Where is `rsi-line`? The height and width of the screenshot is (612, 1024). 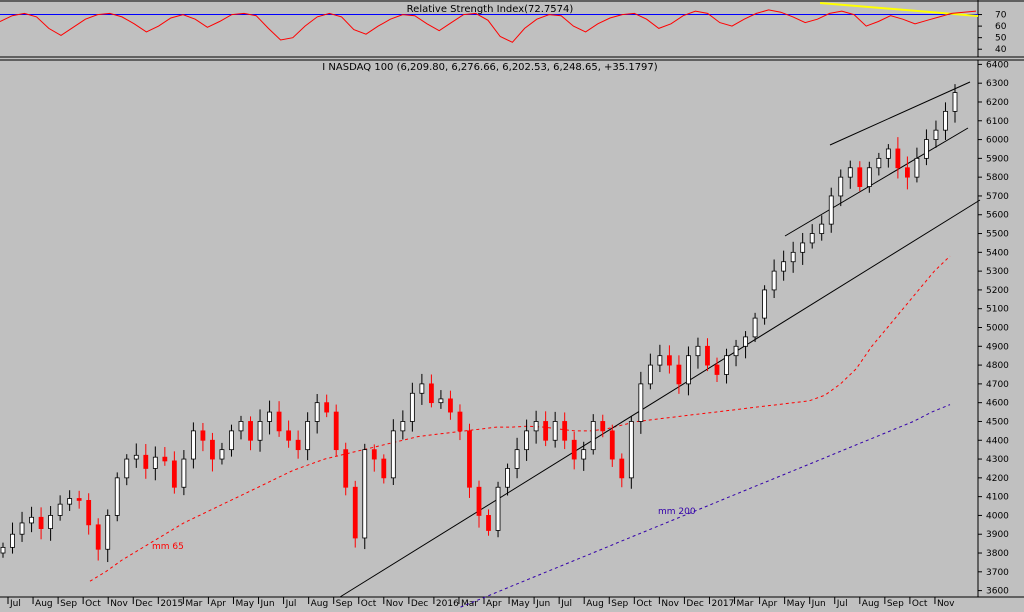
rsi-line is located at coordinates (488, 26).